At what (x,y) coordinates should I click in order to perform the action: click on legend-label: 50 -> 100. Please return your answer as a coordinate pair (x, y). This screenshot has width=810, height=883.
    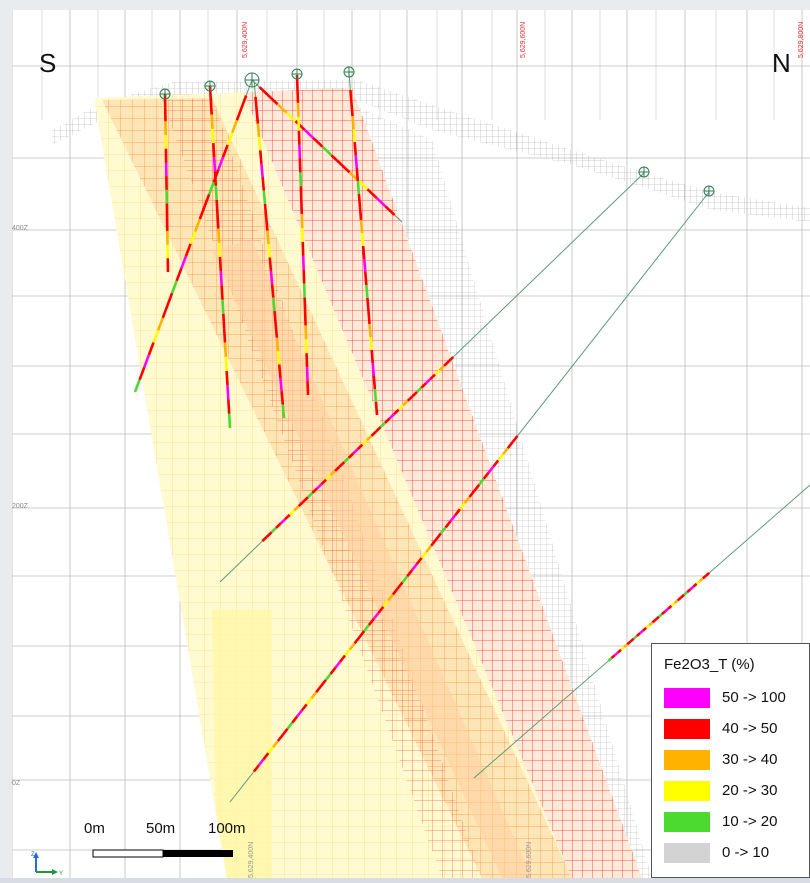
    Looking at the image, I should click on (754, 697).